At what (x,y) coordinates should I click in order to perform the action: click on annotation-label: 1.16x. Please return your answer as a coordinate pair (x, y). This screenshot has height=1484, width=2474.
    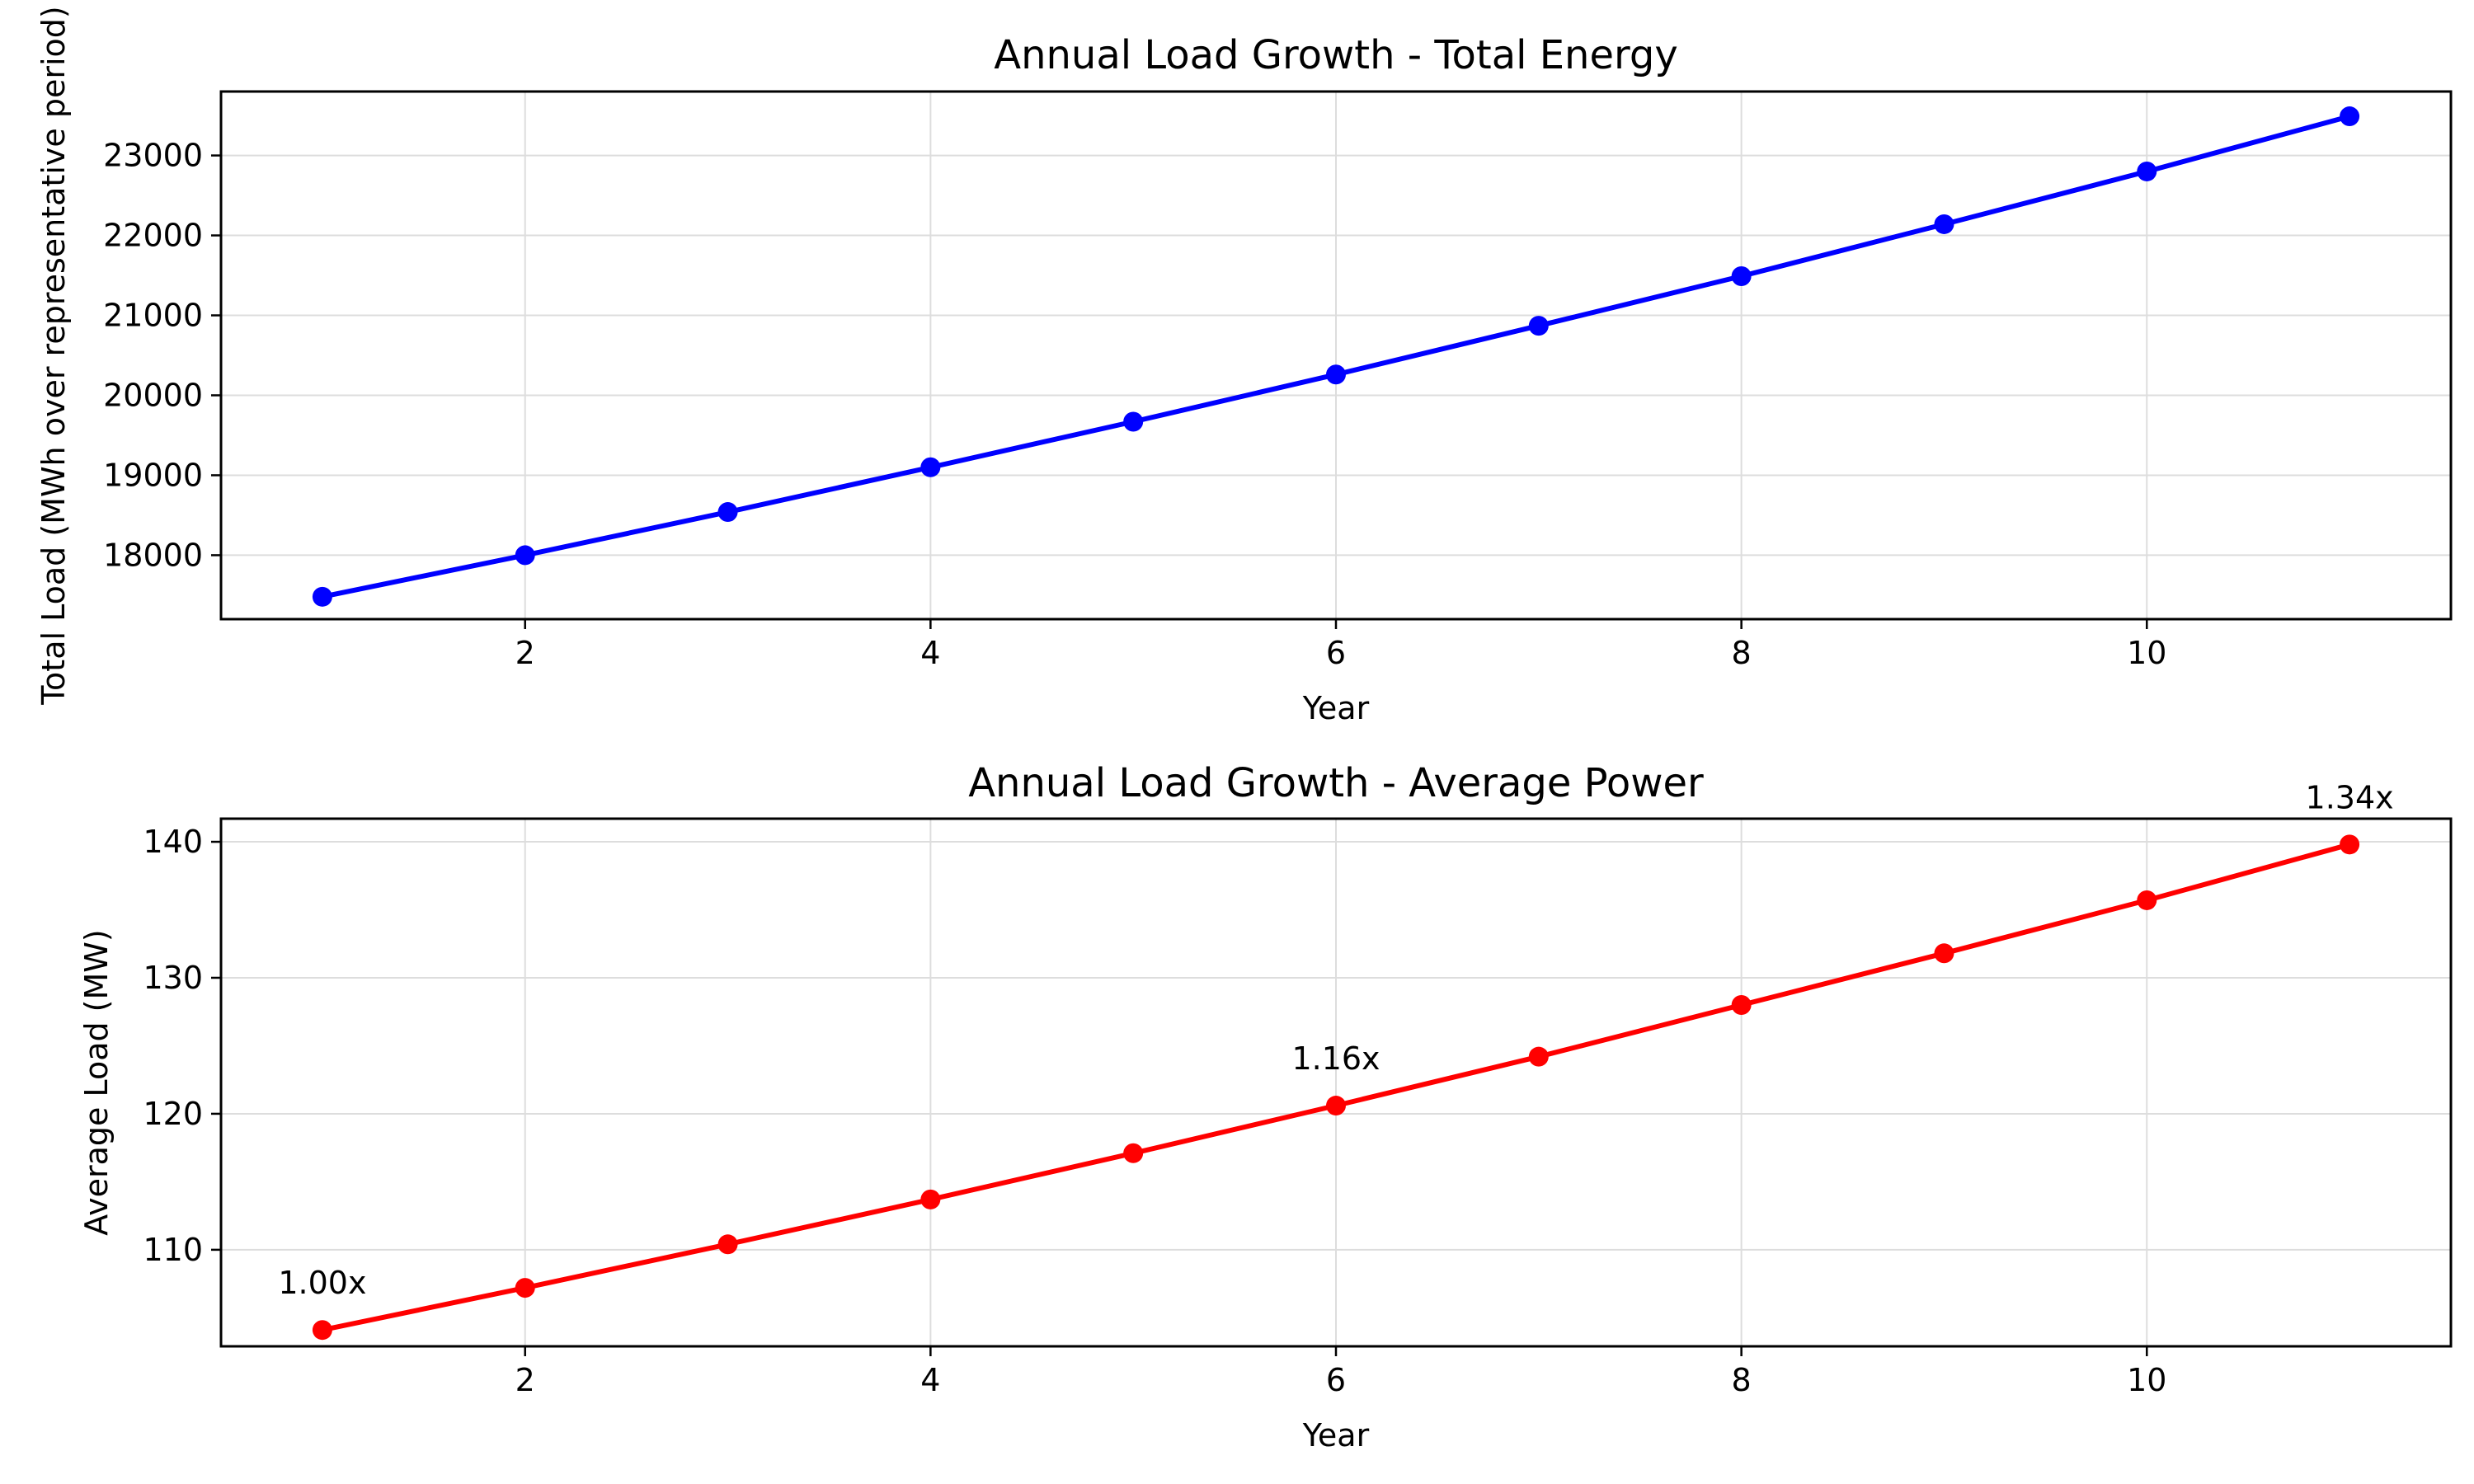
    Looking at the image, I should click on (1335, 1058).